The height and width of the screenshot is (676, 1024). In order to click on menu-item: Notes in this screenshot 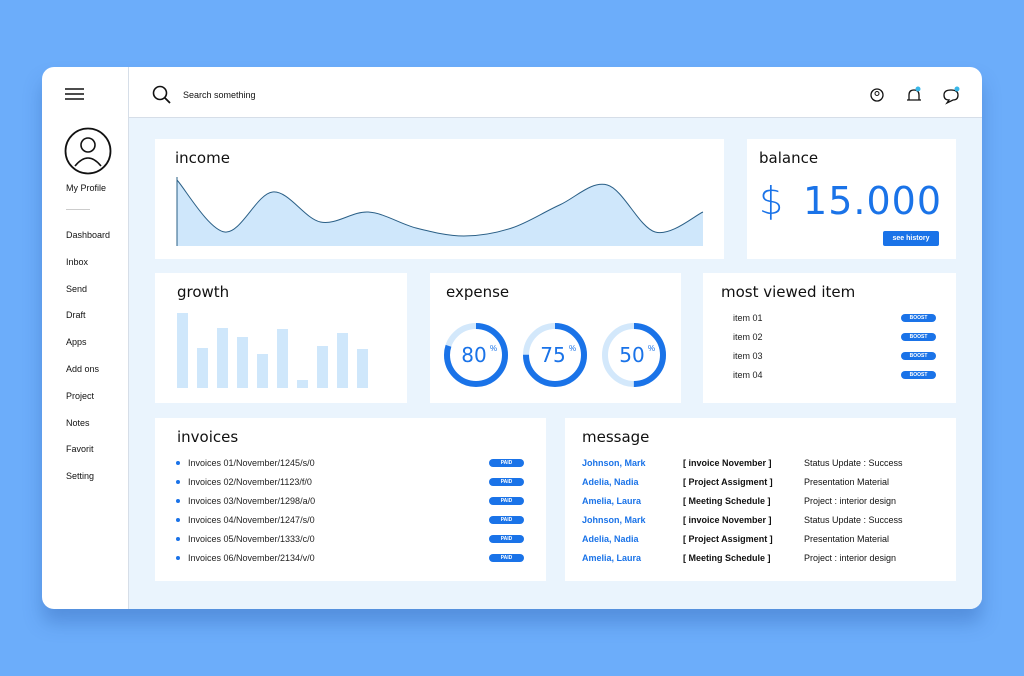, I will do `click(78, 422)`.